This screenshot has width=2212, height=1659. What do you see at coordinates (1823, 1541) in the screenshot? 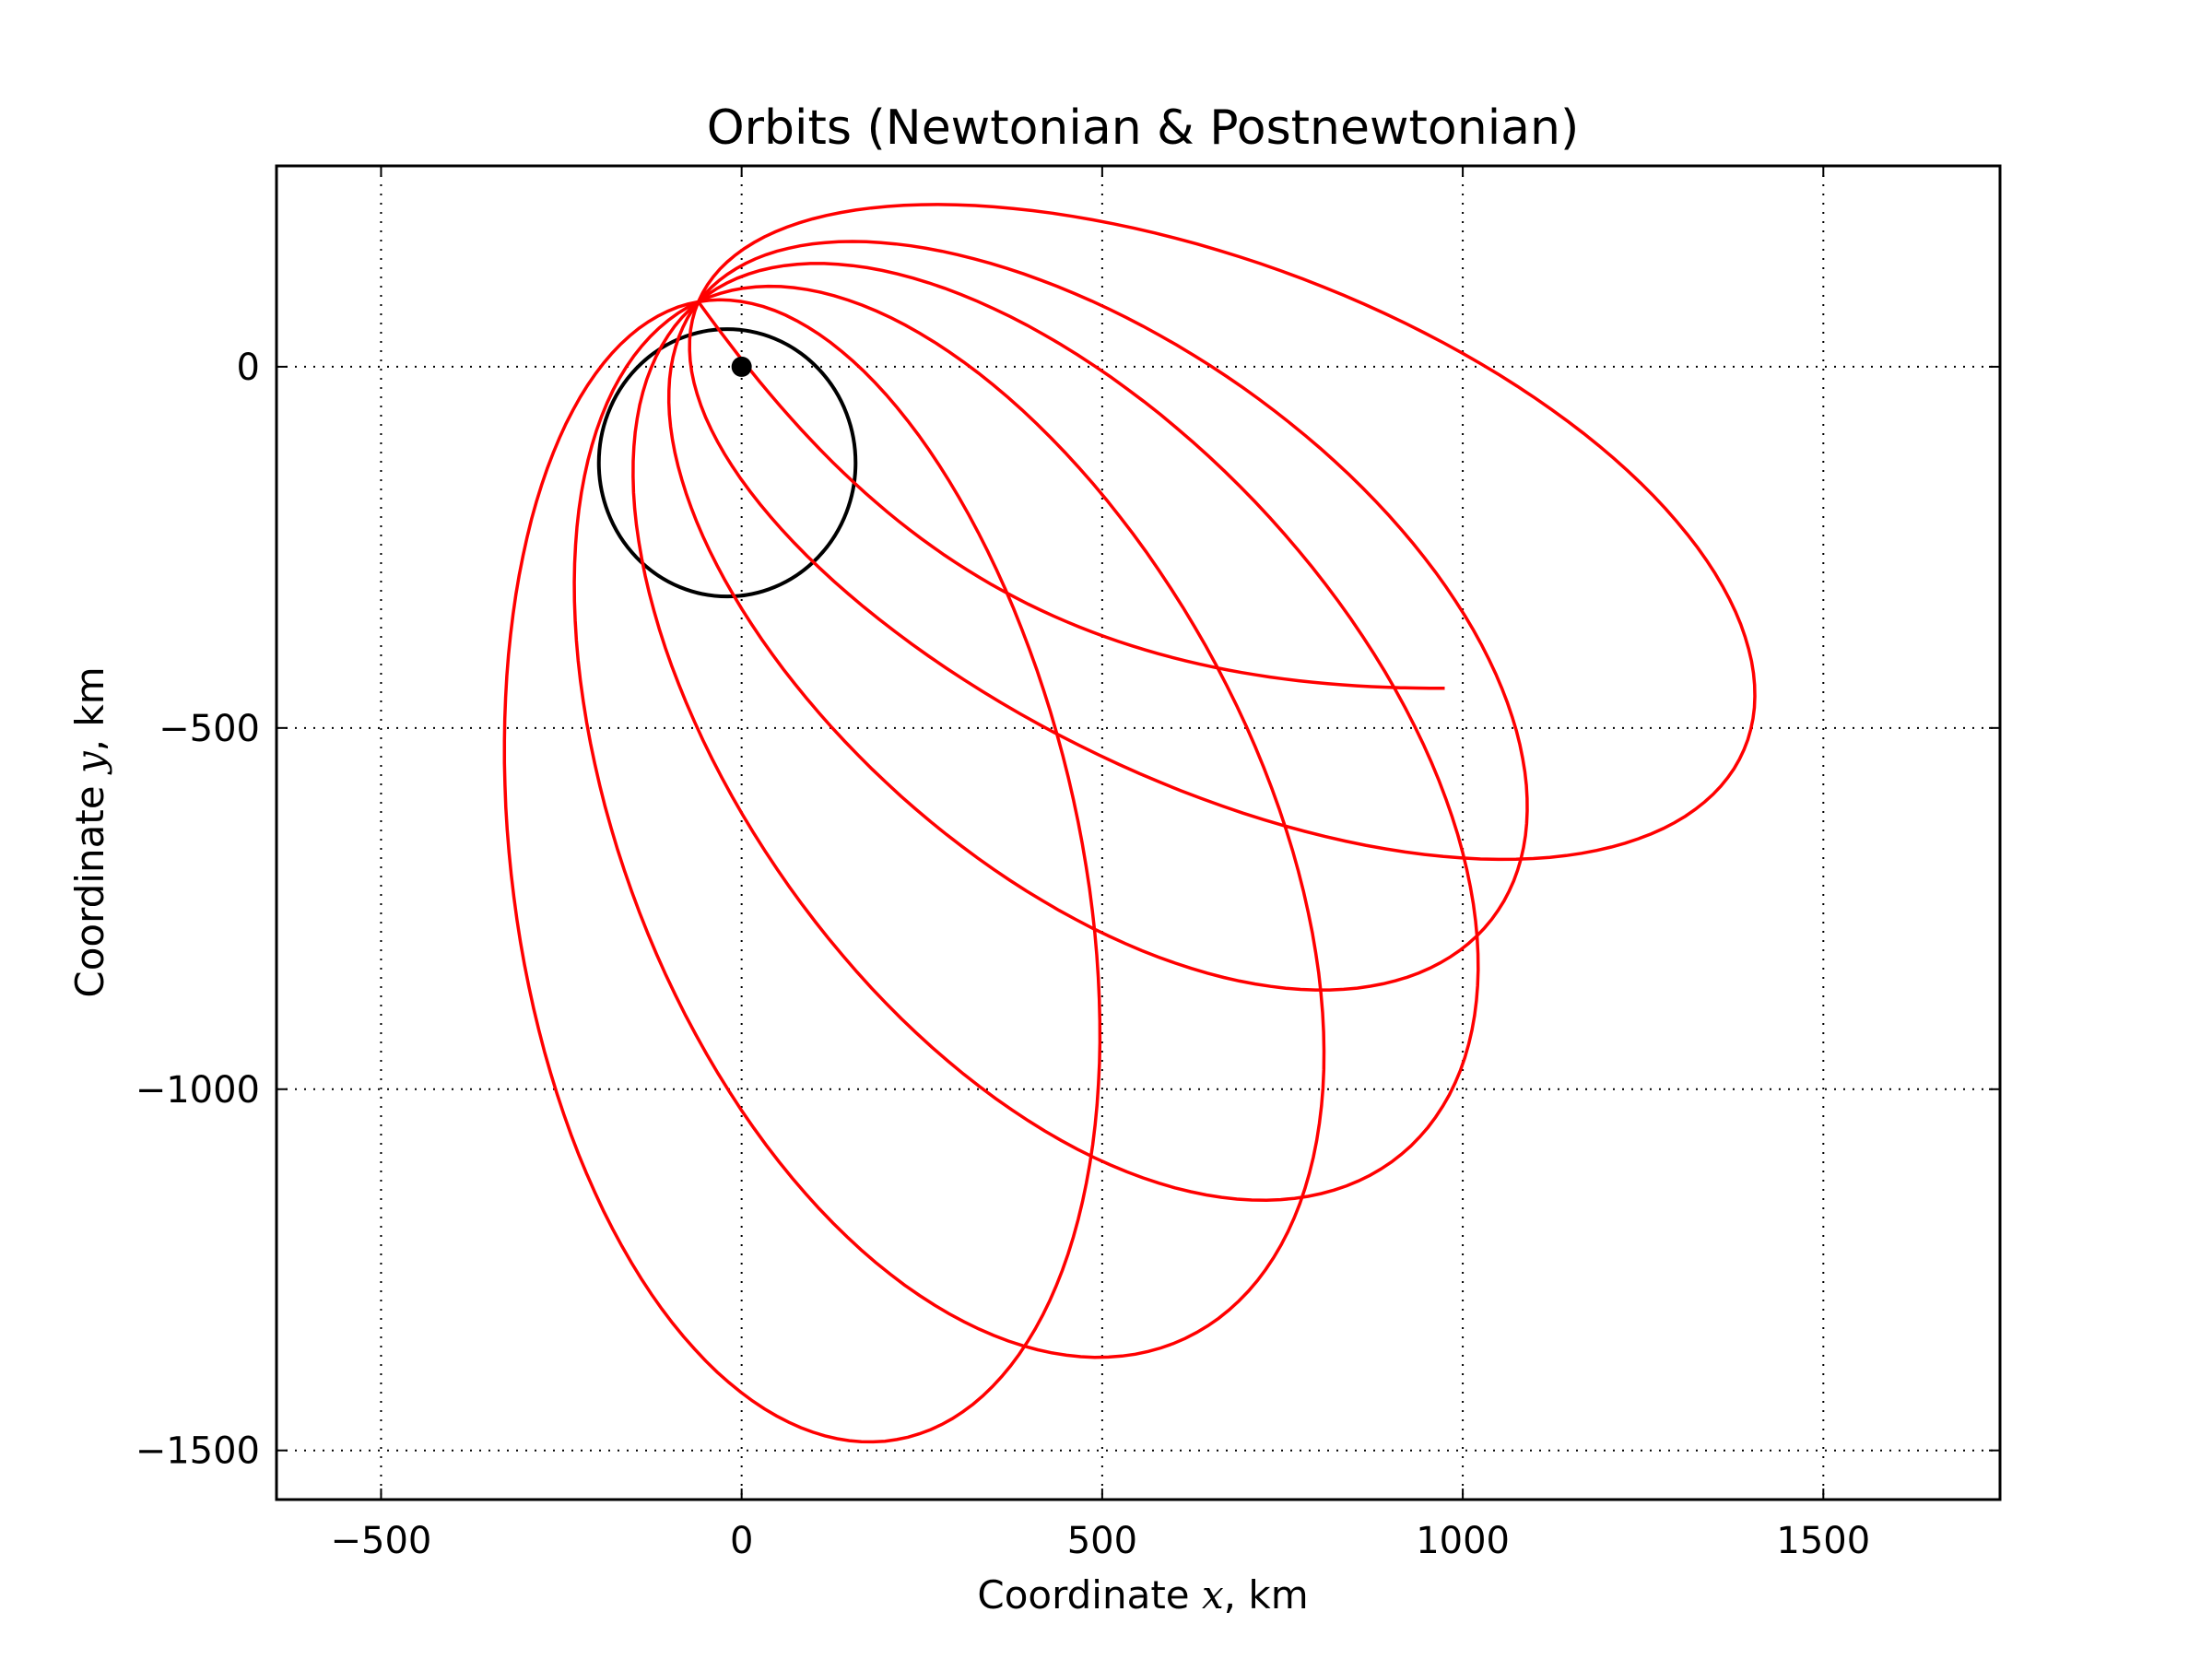
I see `x-tick-label: 1500` at bounding box center [1823, 1541].